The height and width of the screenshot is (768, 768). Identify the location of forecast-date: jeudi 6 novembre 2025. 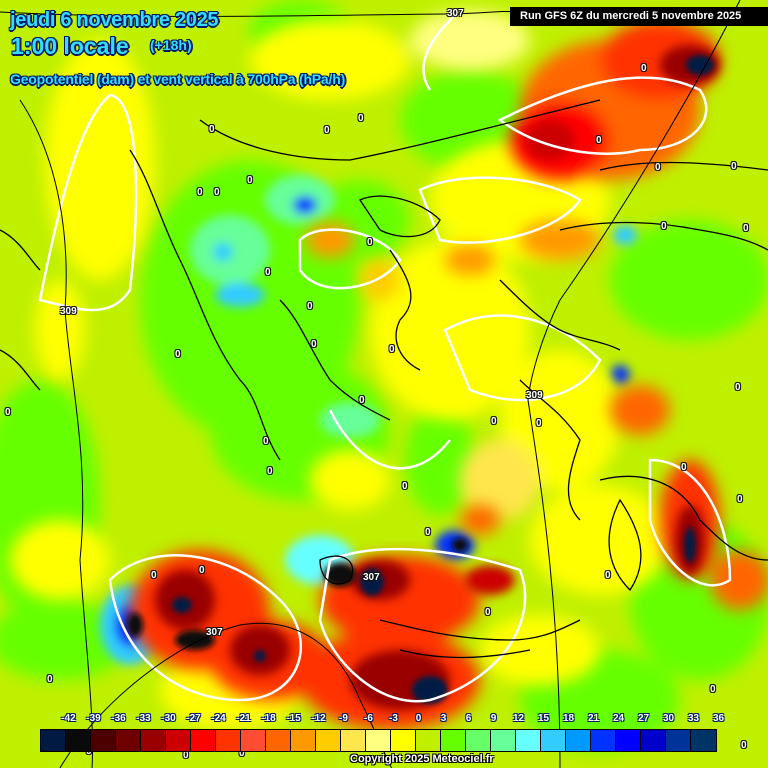
(114, 20).